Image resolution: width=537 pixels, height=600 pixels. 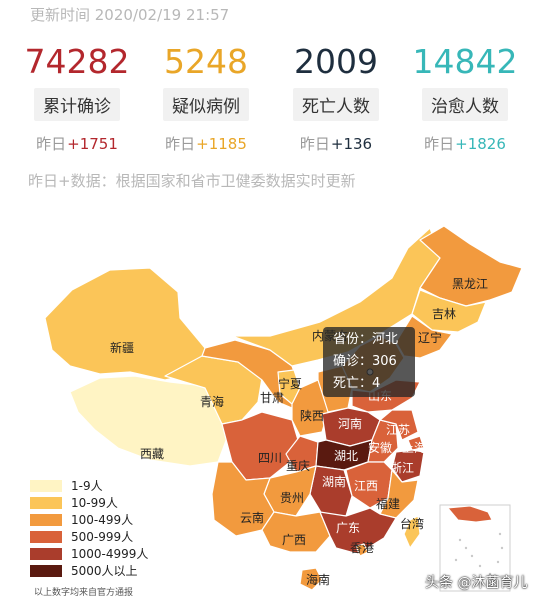 I want to click on province-hunan, so click(x=331, y=491).